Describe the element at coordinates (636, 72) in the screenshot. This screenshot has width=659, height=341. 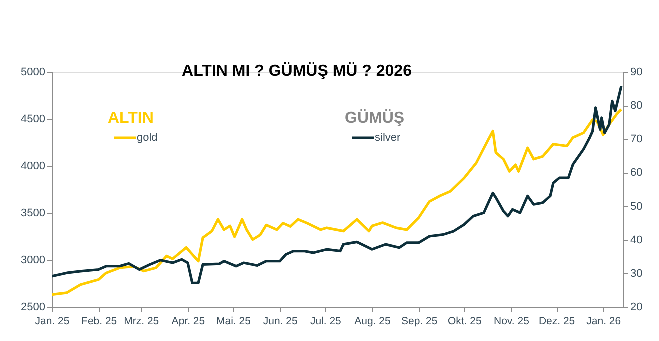
I see `y2-tick-label: 90` at that location.